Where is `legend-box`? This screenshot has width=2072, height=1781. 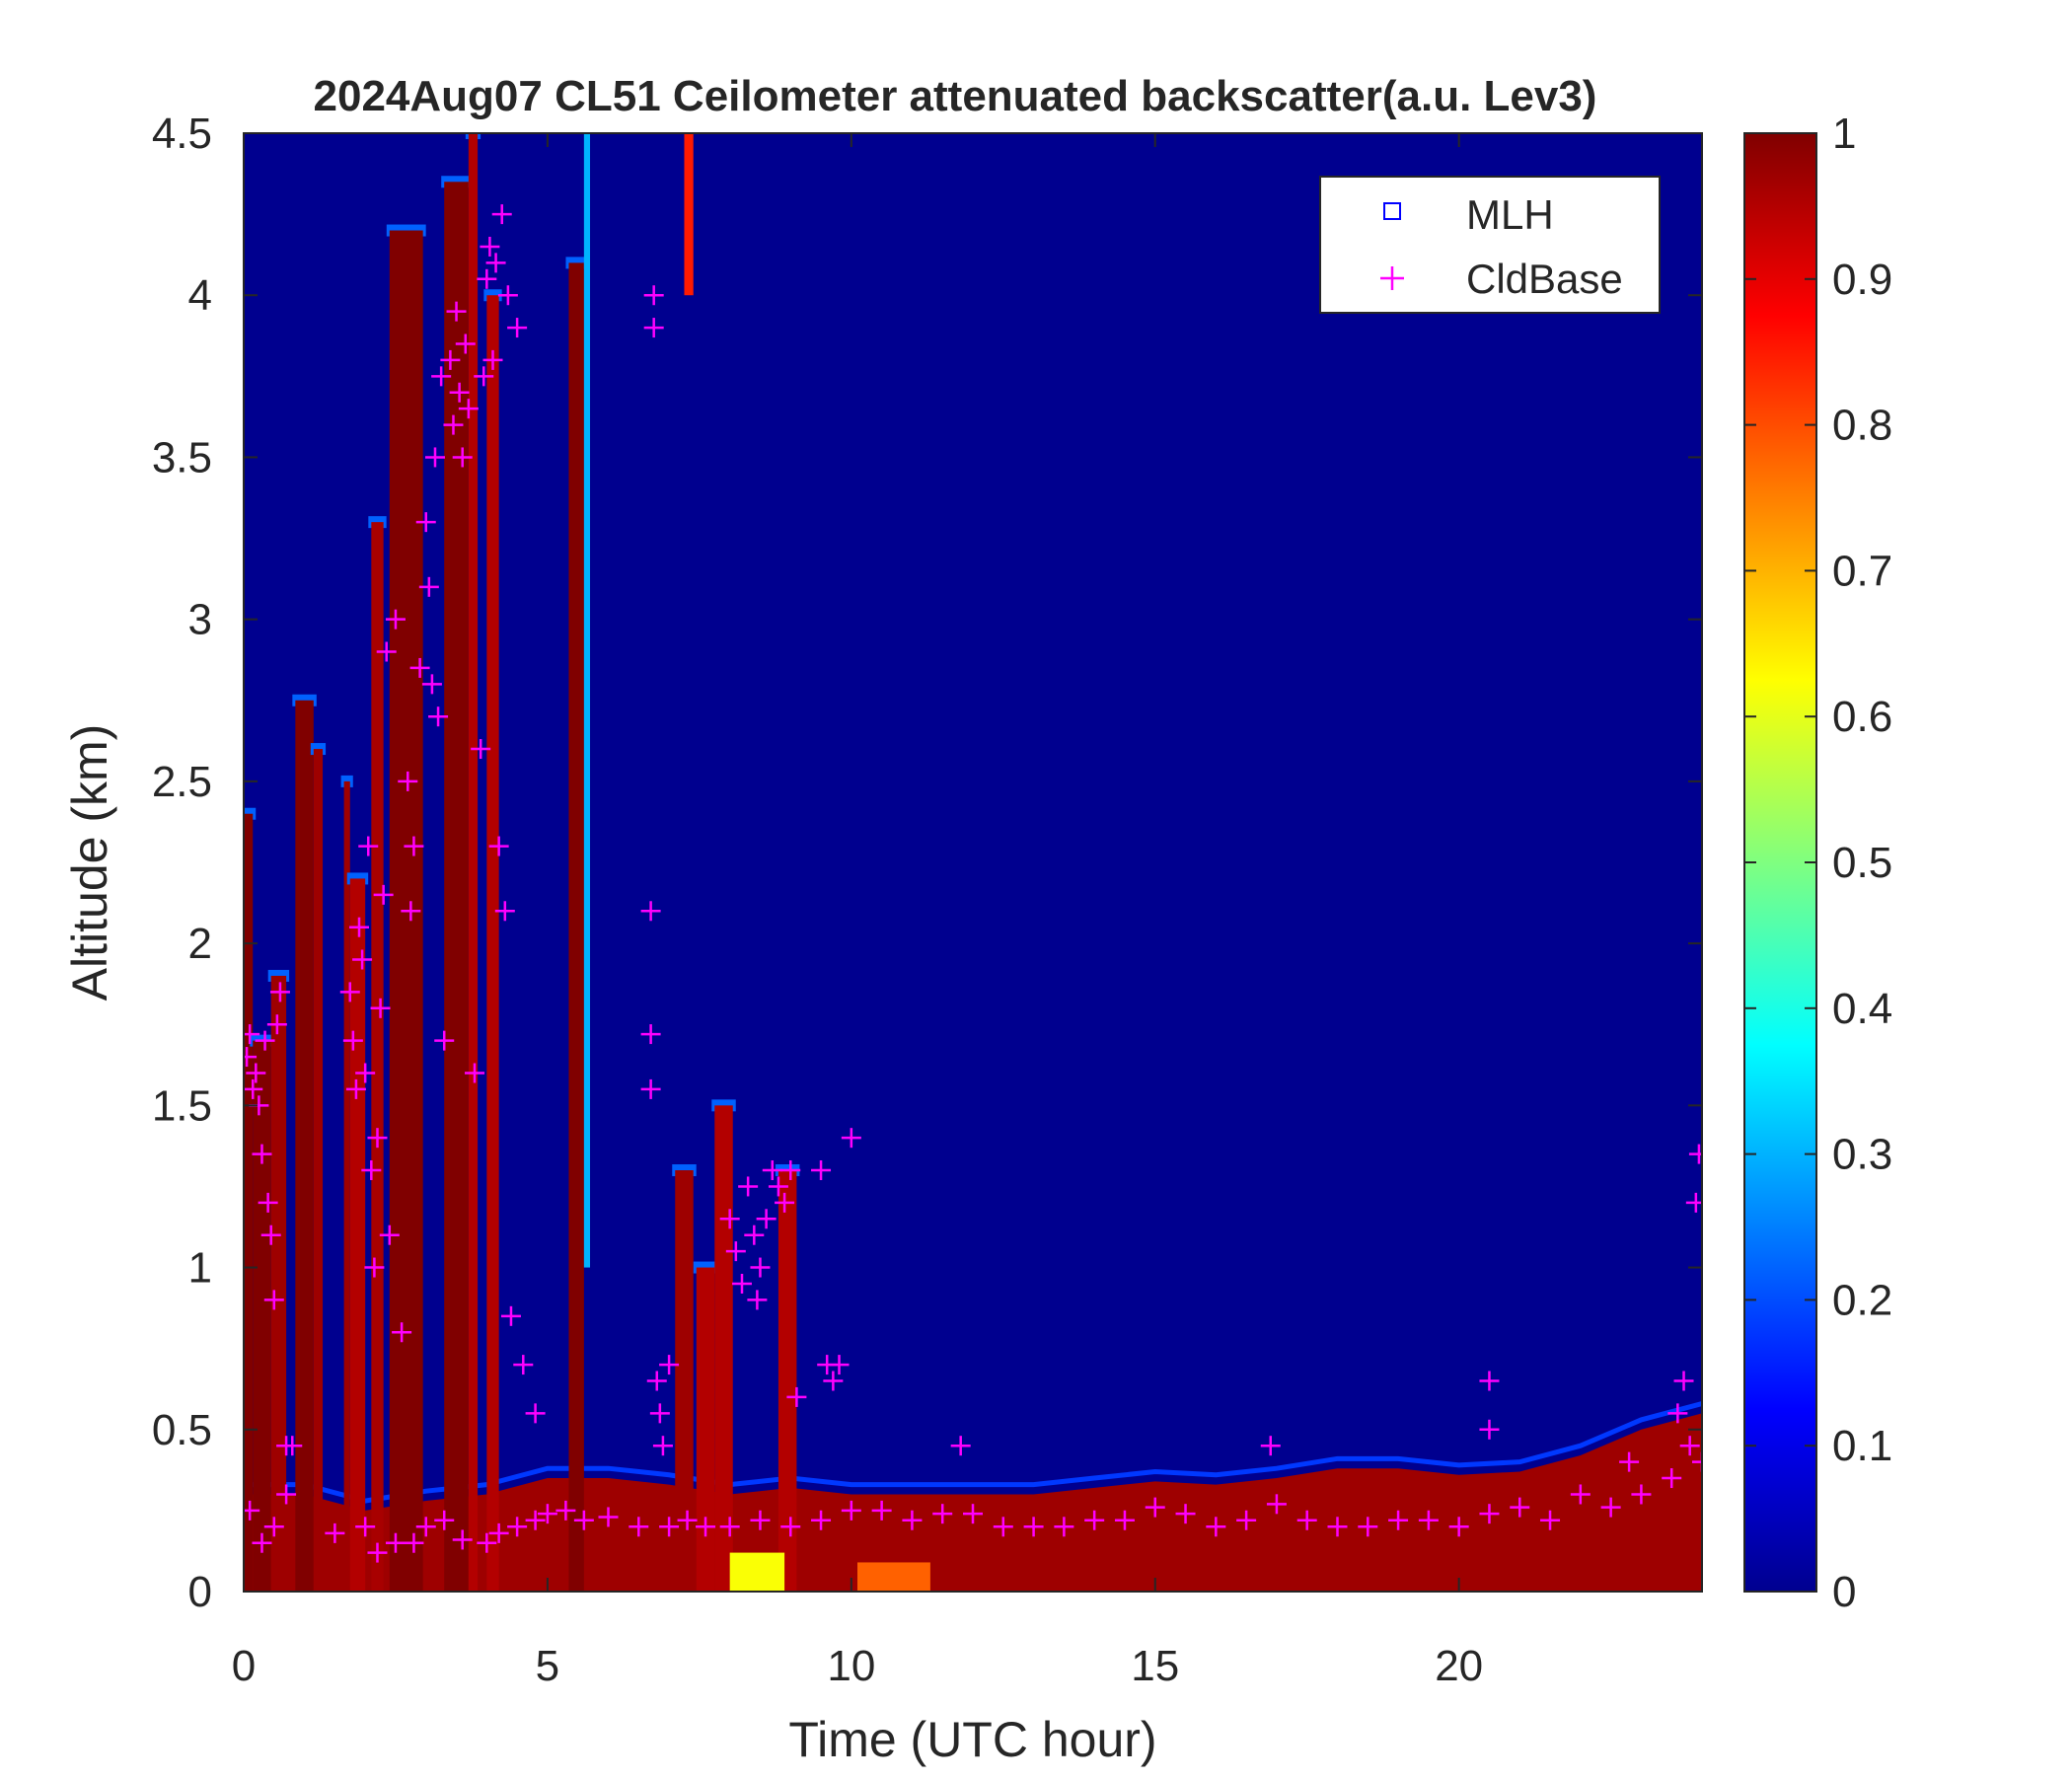
legend-box is located at coordinates (1490, 245).